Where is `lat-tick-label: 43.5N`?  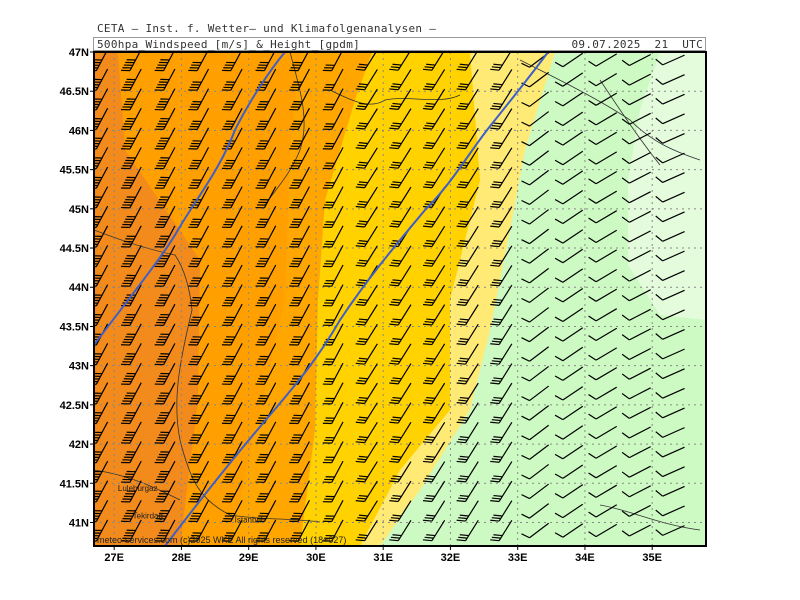
lat-tick-label: 43.5N is located at coordinates (74, 327).